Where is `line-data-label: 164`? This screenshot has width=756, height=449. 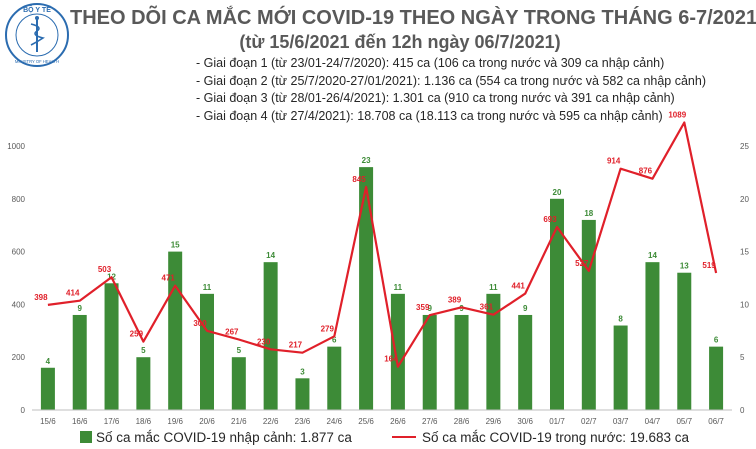
line-data-label: 164 is located at coordinates (391, 359).